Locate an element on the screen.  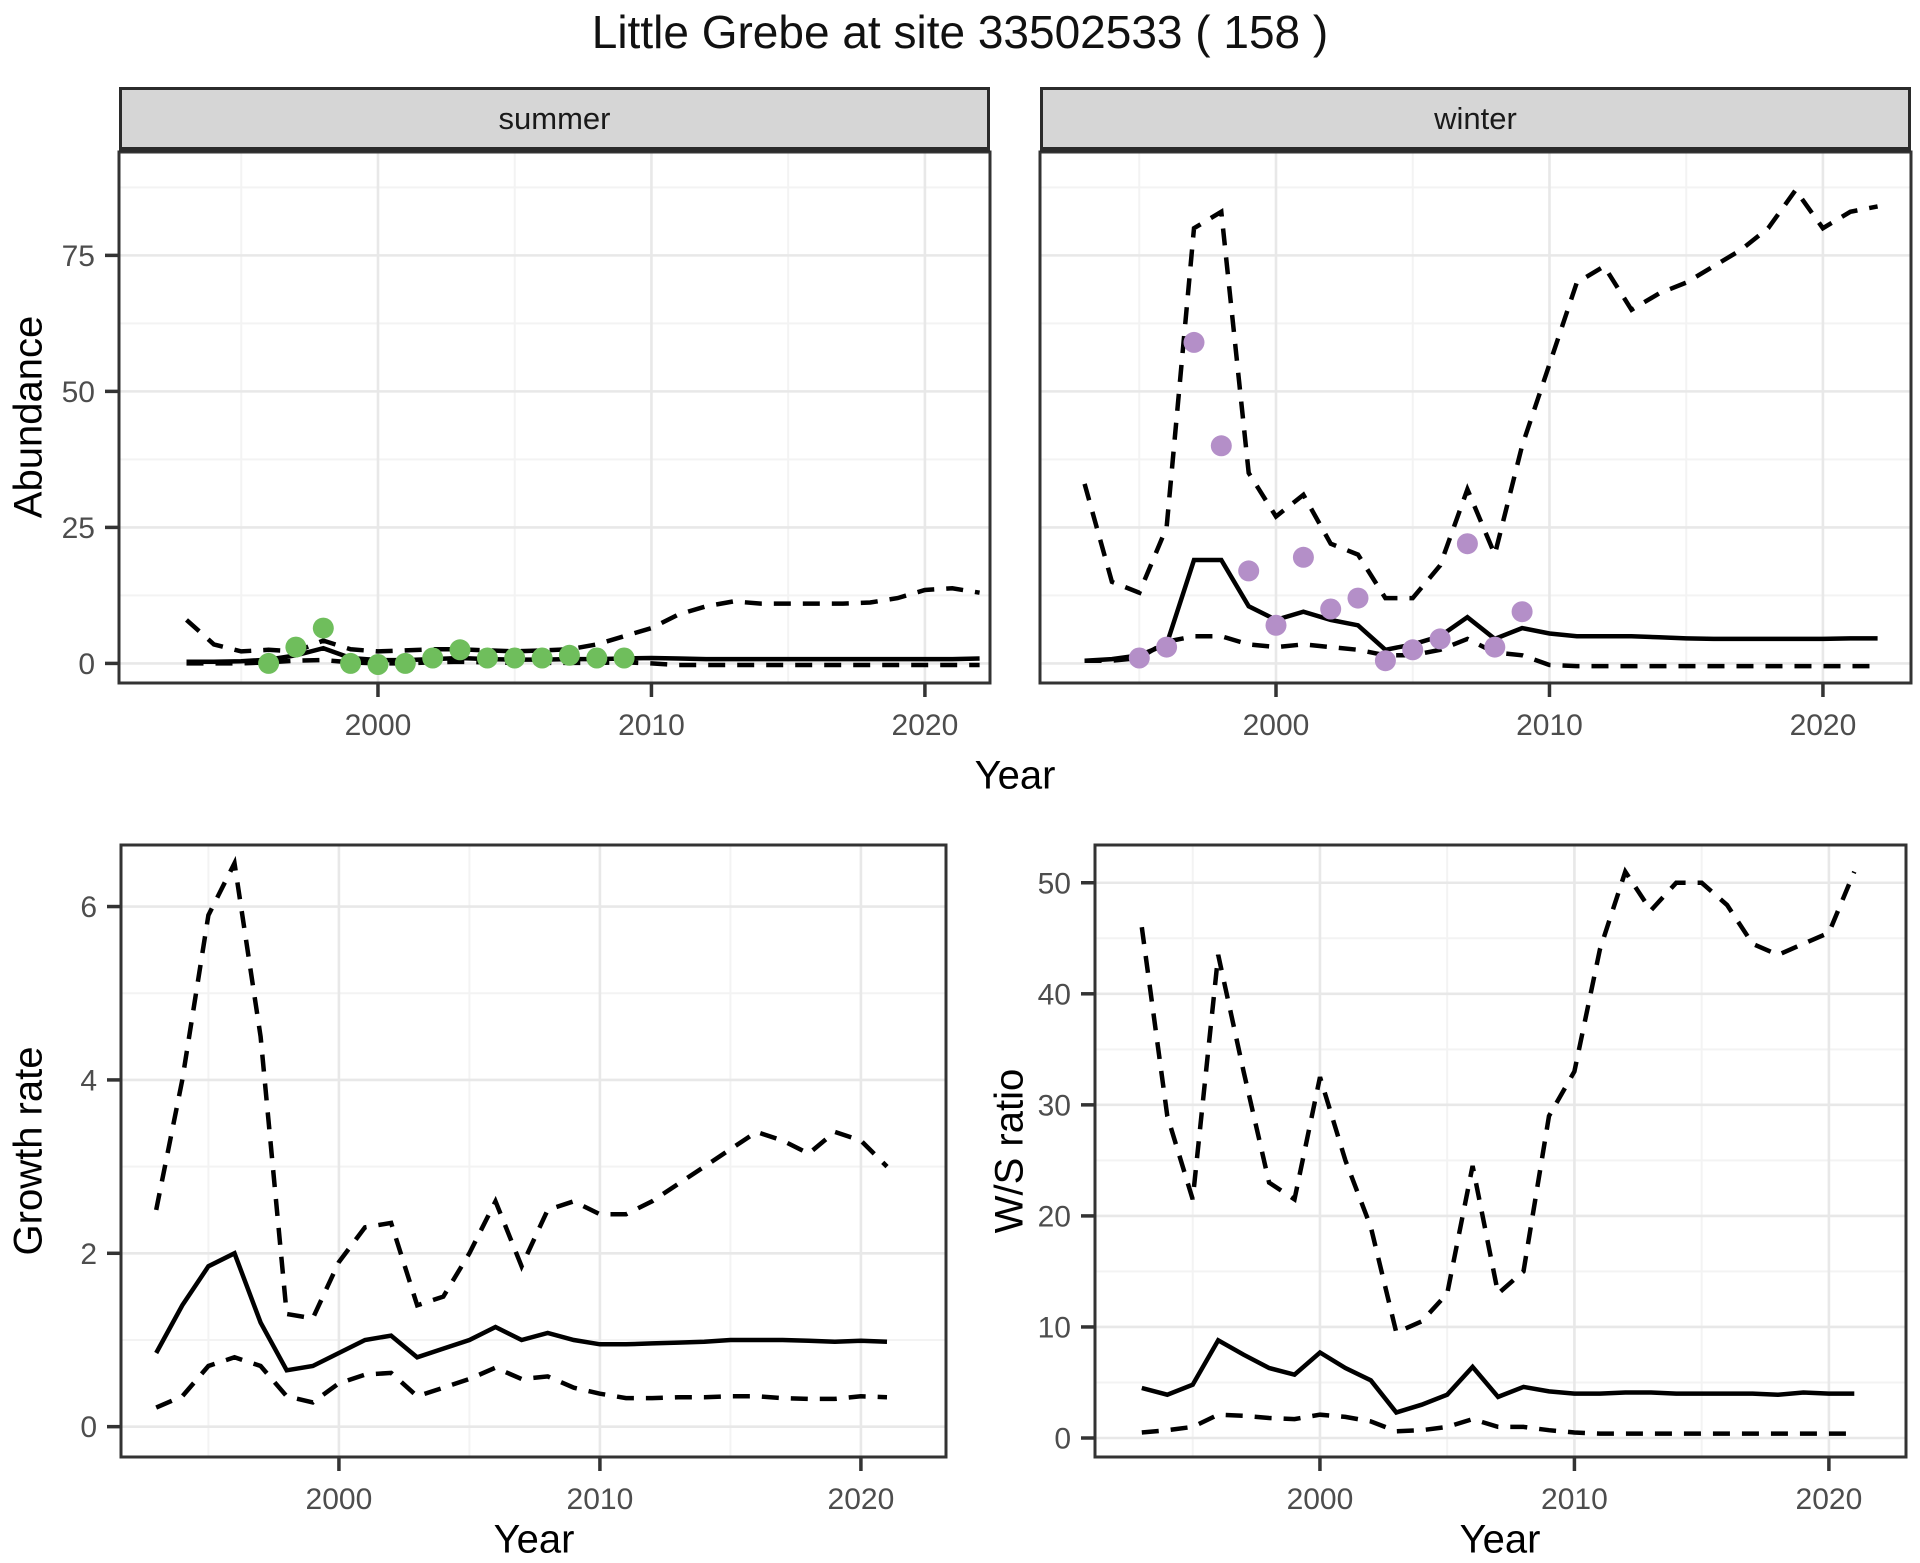
figure-title: Little Grebe at site 33502533 ( 158 ) is located at coordinates (960, 32).